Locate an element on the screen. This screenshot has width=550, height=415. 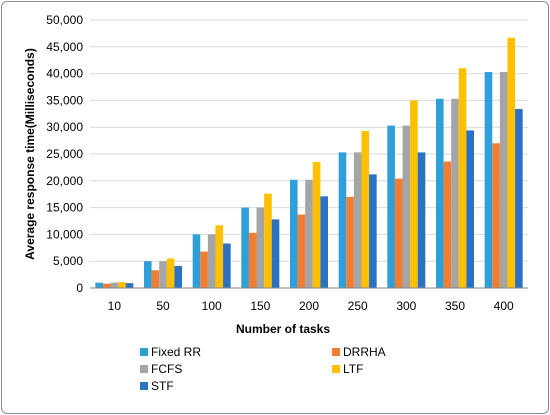
x-tick-label: 350 is located at coordinates (455, 306).